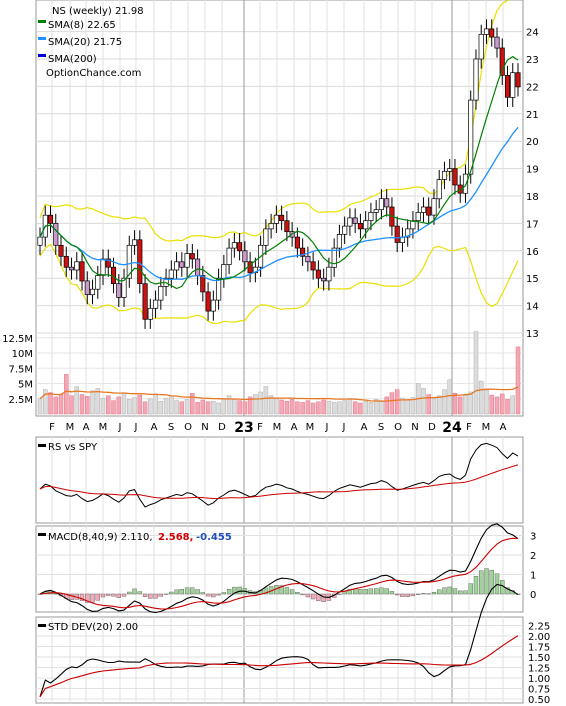 The width and height of the screenshot is (566, 706). What do you see at coordinates (42, 534) in the screenshot?
I see `macd-swatch` at bounding box center [42, 534].